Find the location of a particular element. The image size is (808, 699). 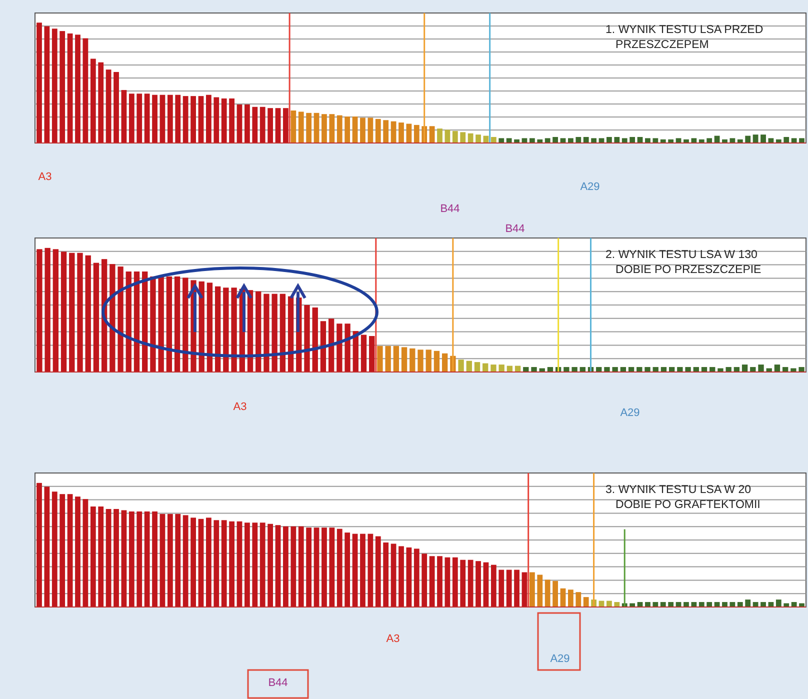

text: 1. WYNIK TESTU LSA PRZED PRZESZCZEPEM is located at coordinates (685, 37).